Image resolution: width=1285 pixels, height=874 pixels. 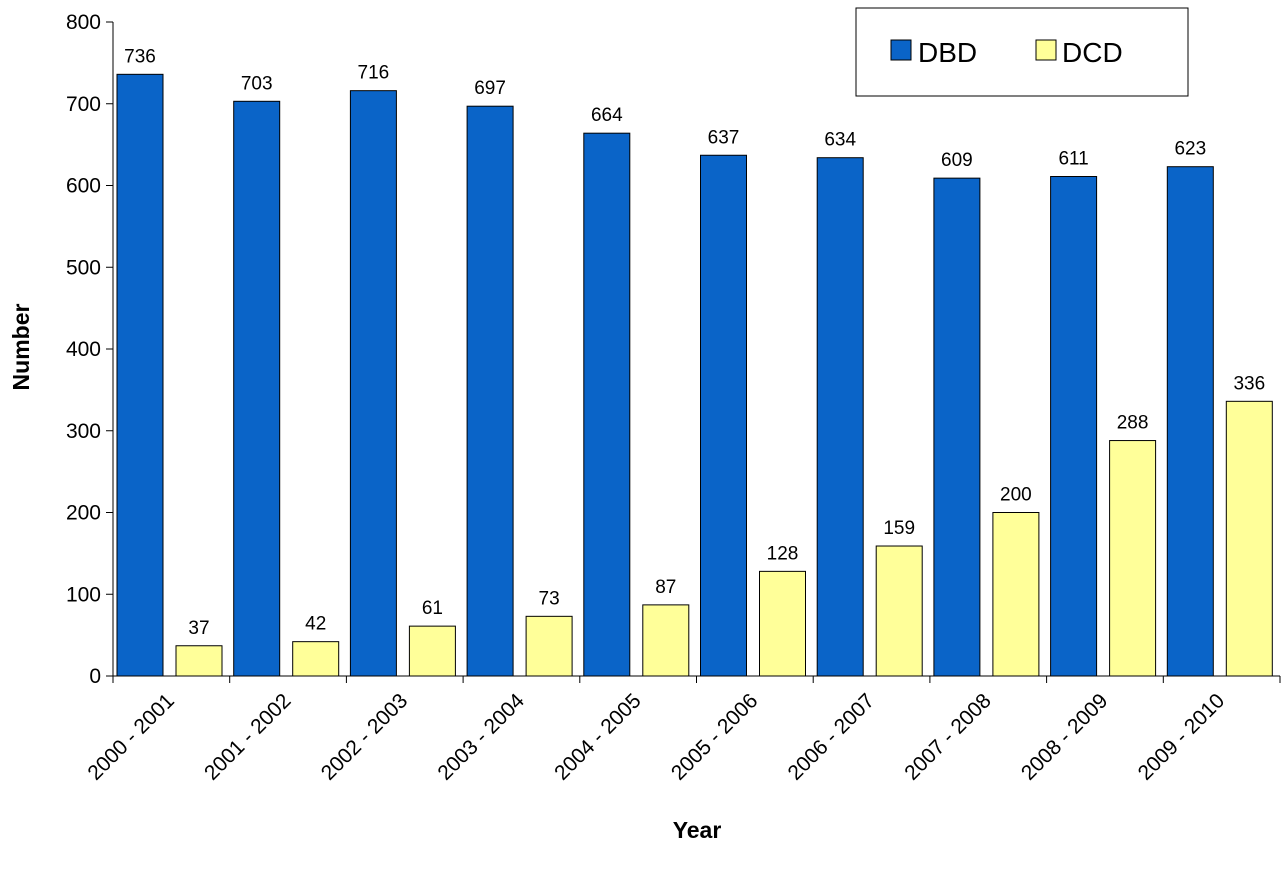 I want to click on y-tick-label-100: 100, so click(x=83, y=594).